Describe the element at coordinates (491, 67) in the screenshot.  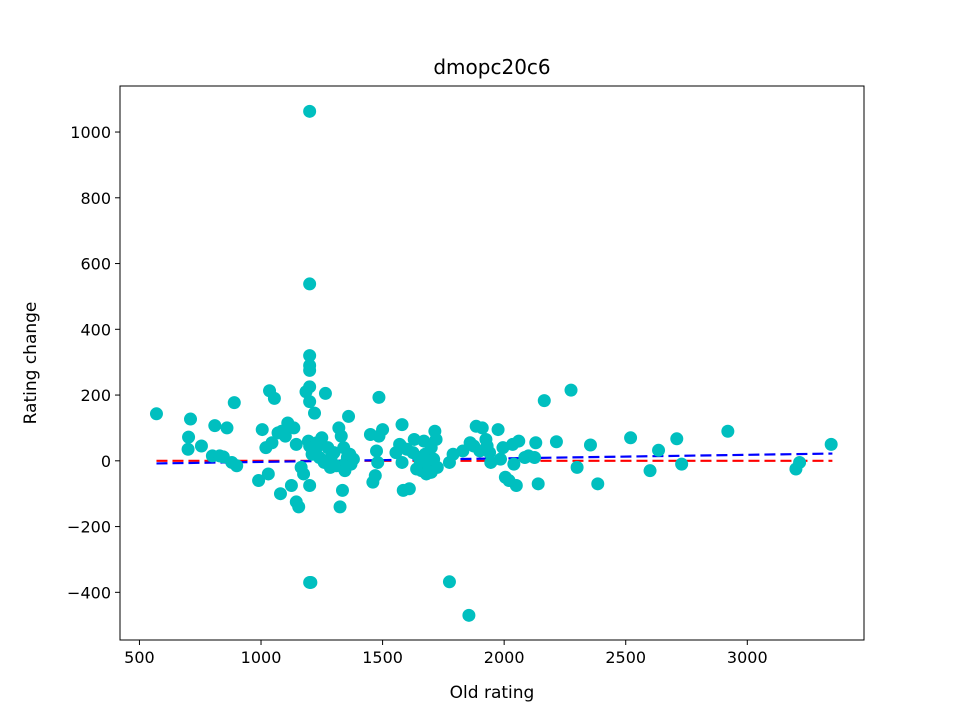
I see `chart-title: dmopc20c6` at that location.